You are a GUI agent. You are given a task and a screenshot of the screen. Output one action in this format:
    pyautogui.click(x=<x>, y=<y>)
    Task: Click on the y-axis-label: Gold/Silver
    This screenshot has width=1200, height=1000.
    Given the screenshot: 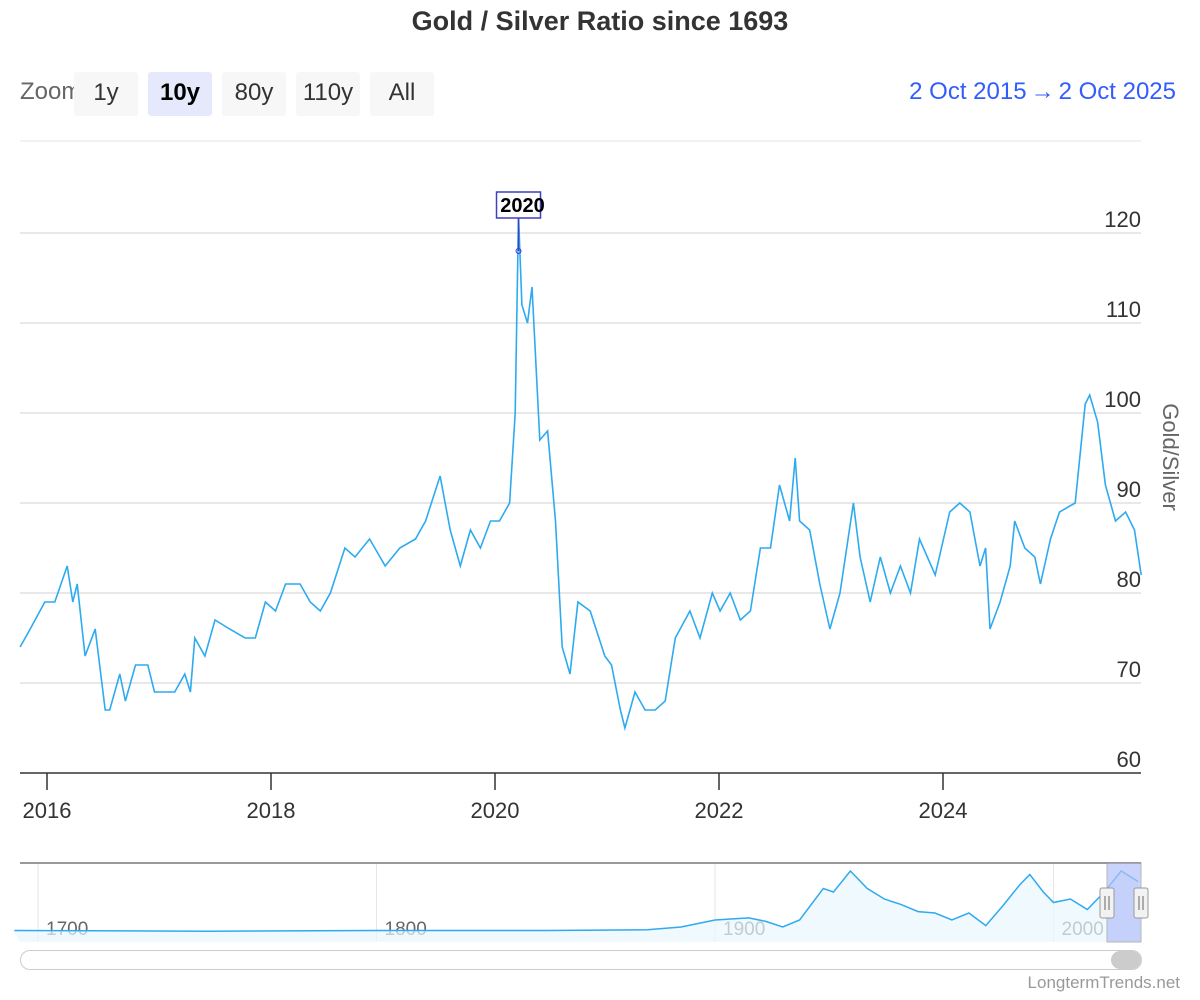 What is the action you would take?
    pyautogui.click(x=1170, y=457)
    